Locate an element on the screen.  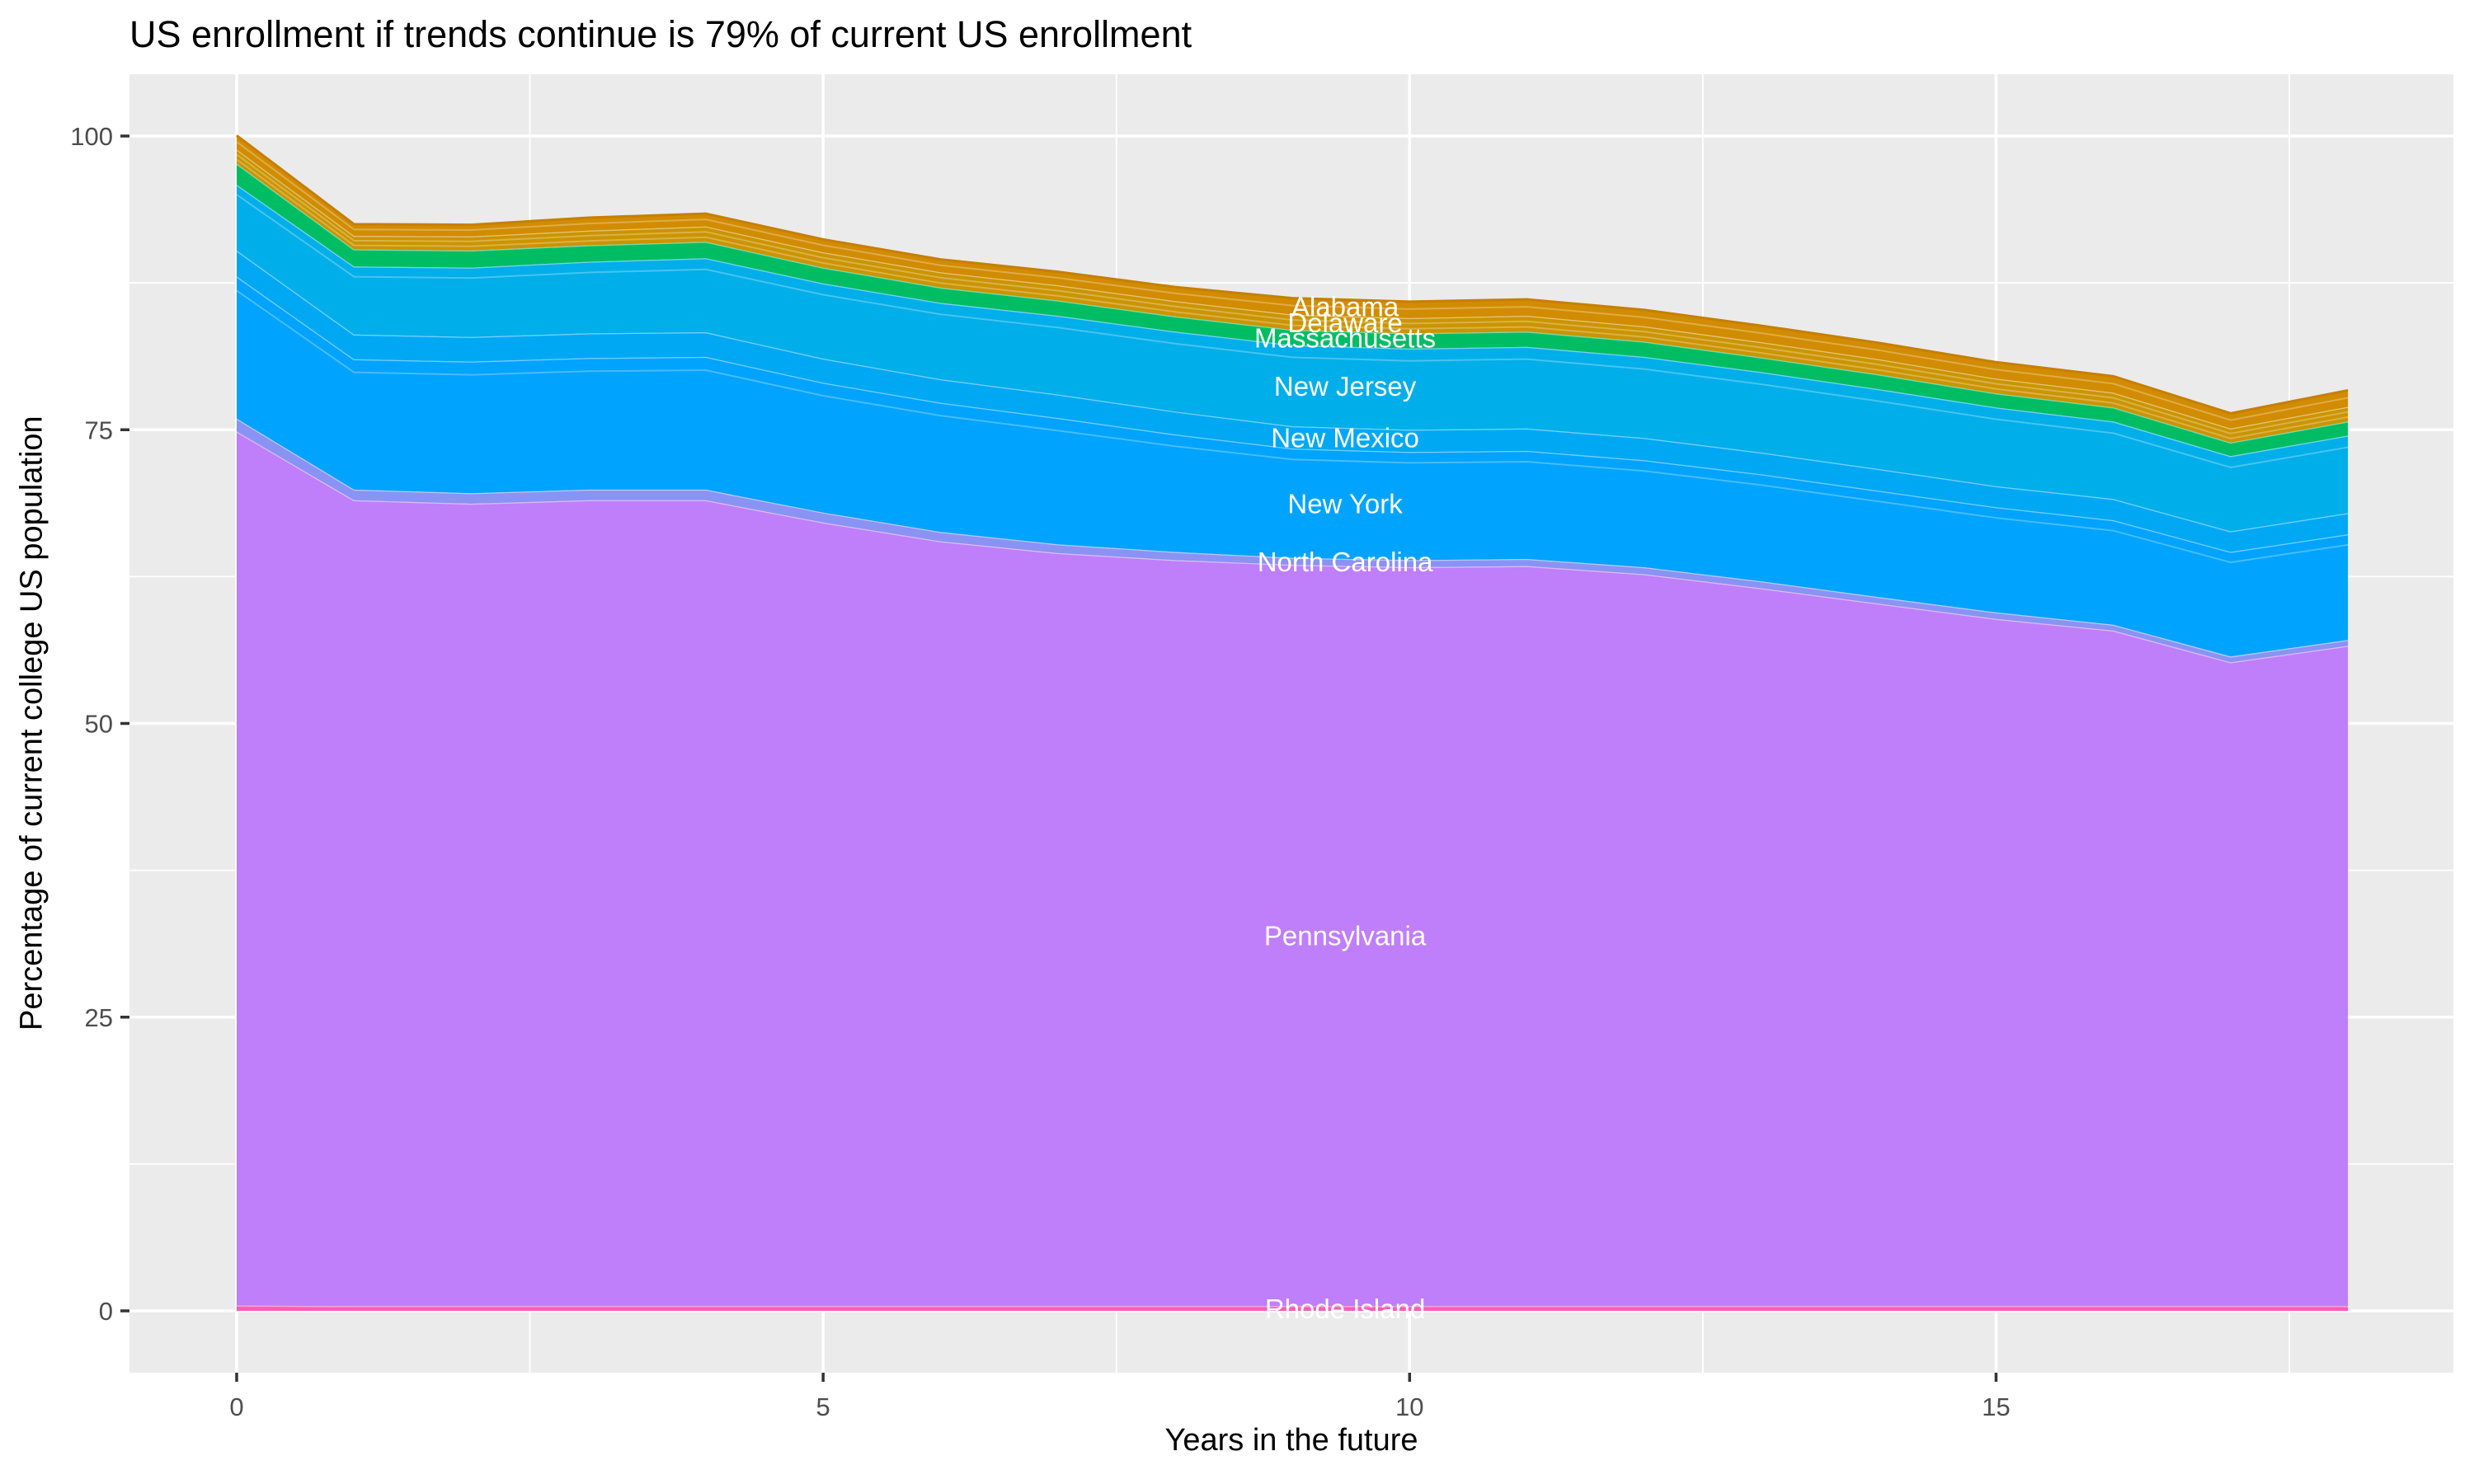
y-tick-label: 0 is located at coordinates (106, 1311).